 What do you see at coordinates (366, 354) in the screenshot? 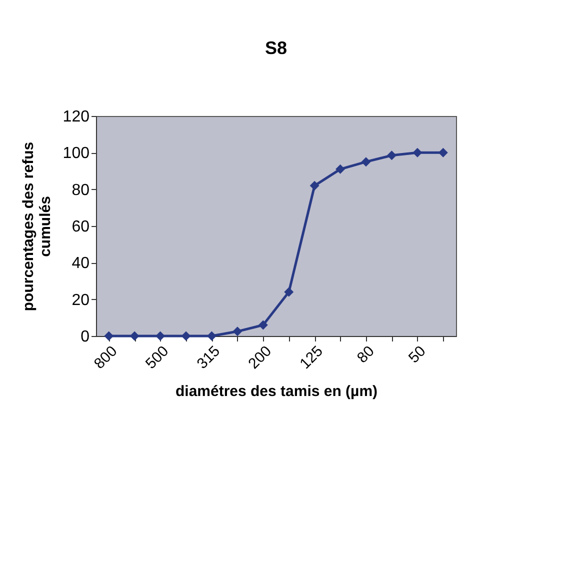
I see `x-tick-label: 80` at bounding box center [366, 354].